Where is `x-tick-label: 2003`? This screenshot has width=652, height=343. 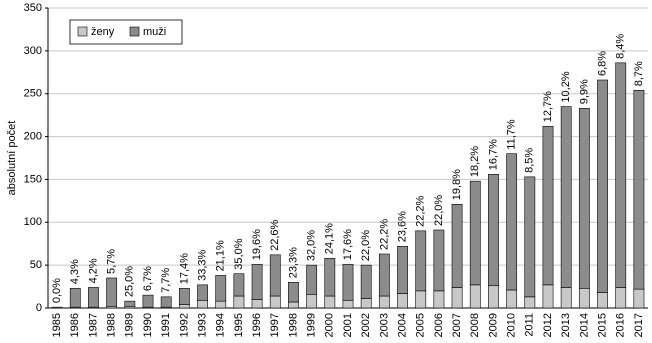
x-tick-label: 2003 is located at coordinates (384, 325).